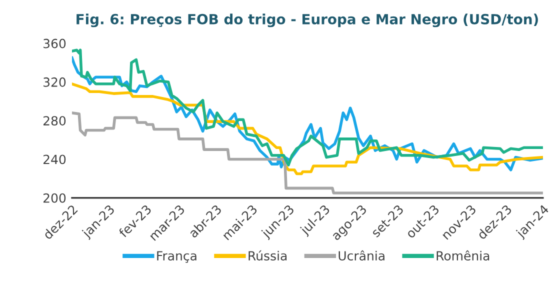 The width and height of the screenshot is (558, 303). Describe the element at coordinates (361, 255) in the screenshot. I see `legend-label: Ucrânia` at that location.